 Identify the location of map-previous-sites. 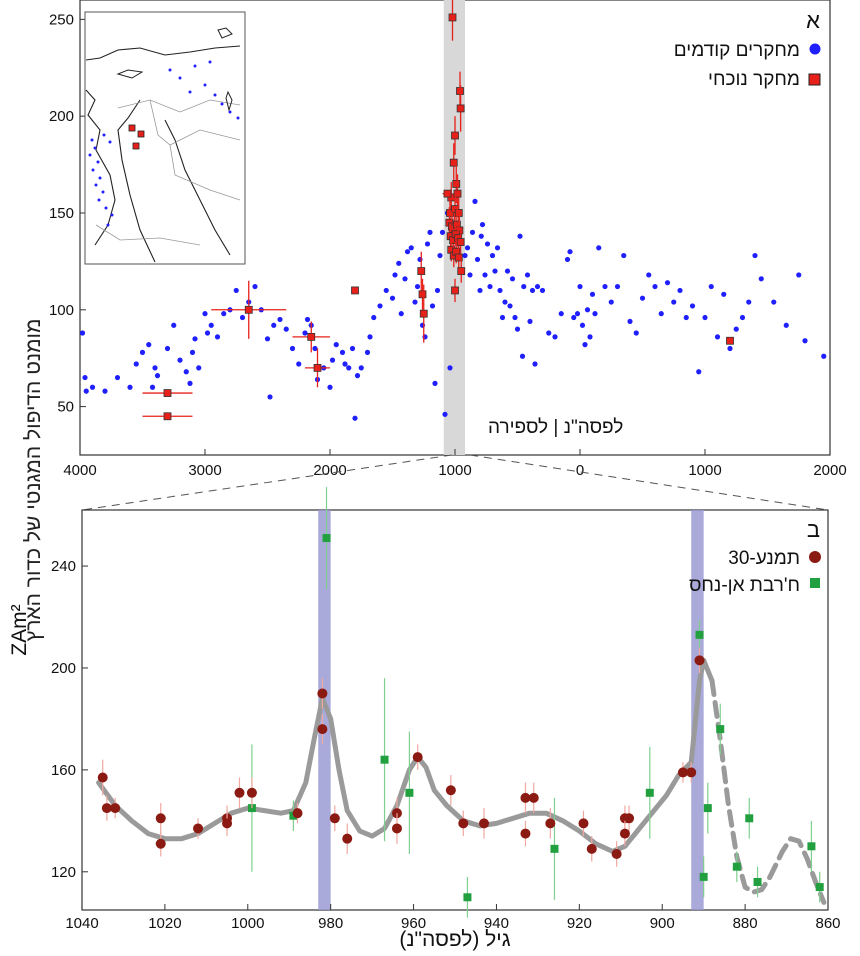
(164, 143).